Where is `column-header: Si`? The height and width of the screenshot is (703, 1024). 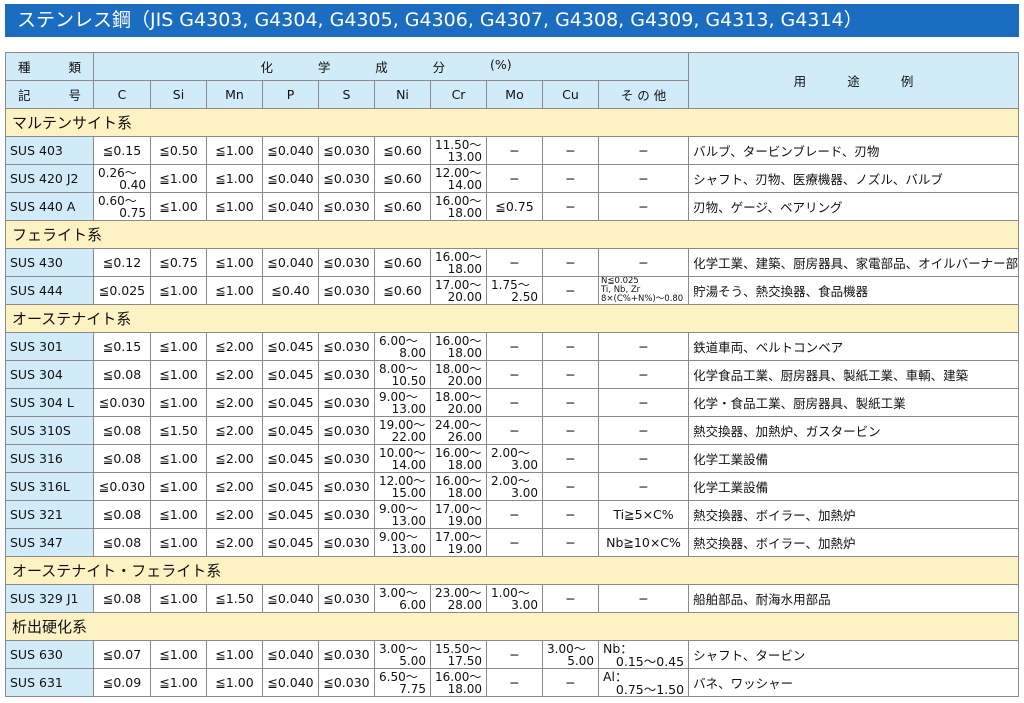
column-header: Si is located at coordinates (178, 94).